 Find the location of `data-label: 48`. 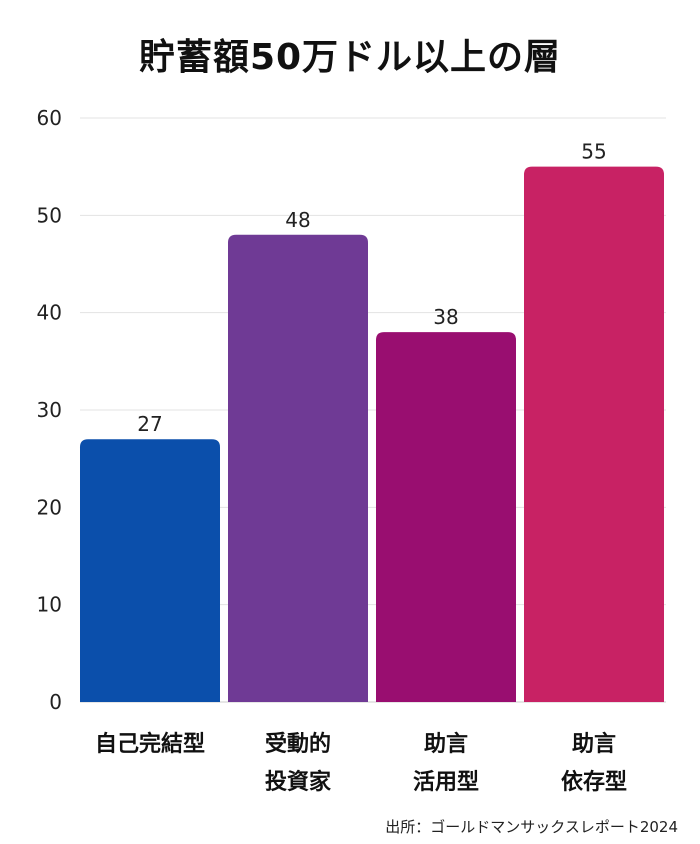

data-label: 48 is located at coordinates (297, 220).